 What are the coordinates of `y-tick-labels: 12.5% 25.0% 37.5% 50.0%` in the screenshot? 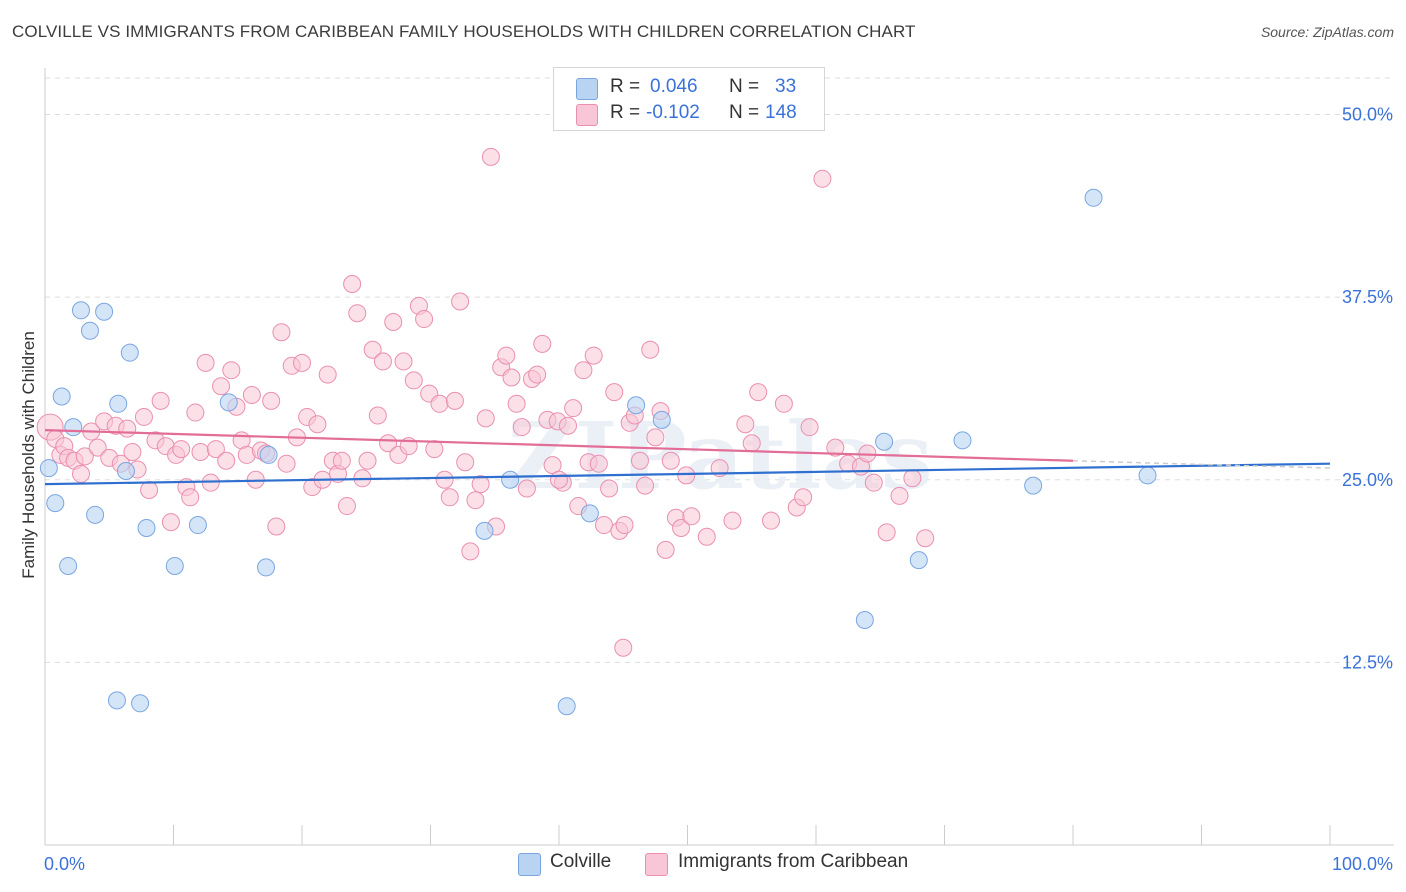 It's located at (1367, 389).